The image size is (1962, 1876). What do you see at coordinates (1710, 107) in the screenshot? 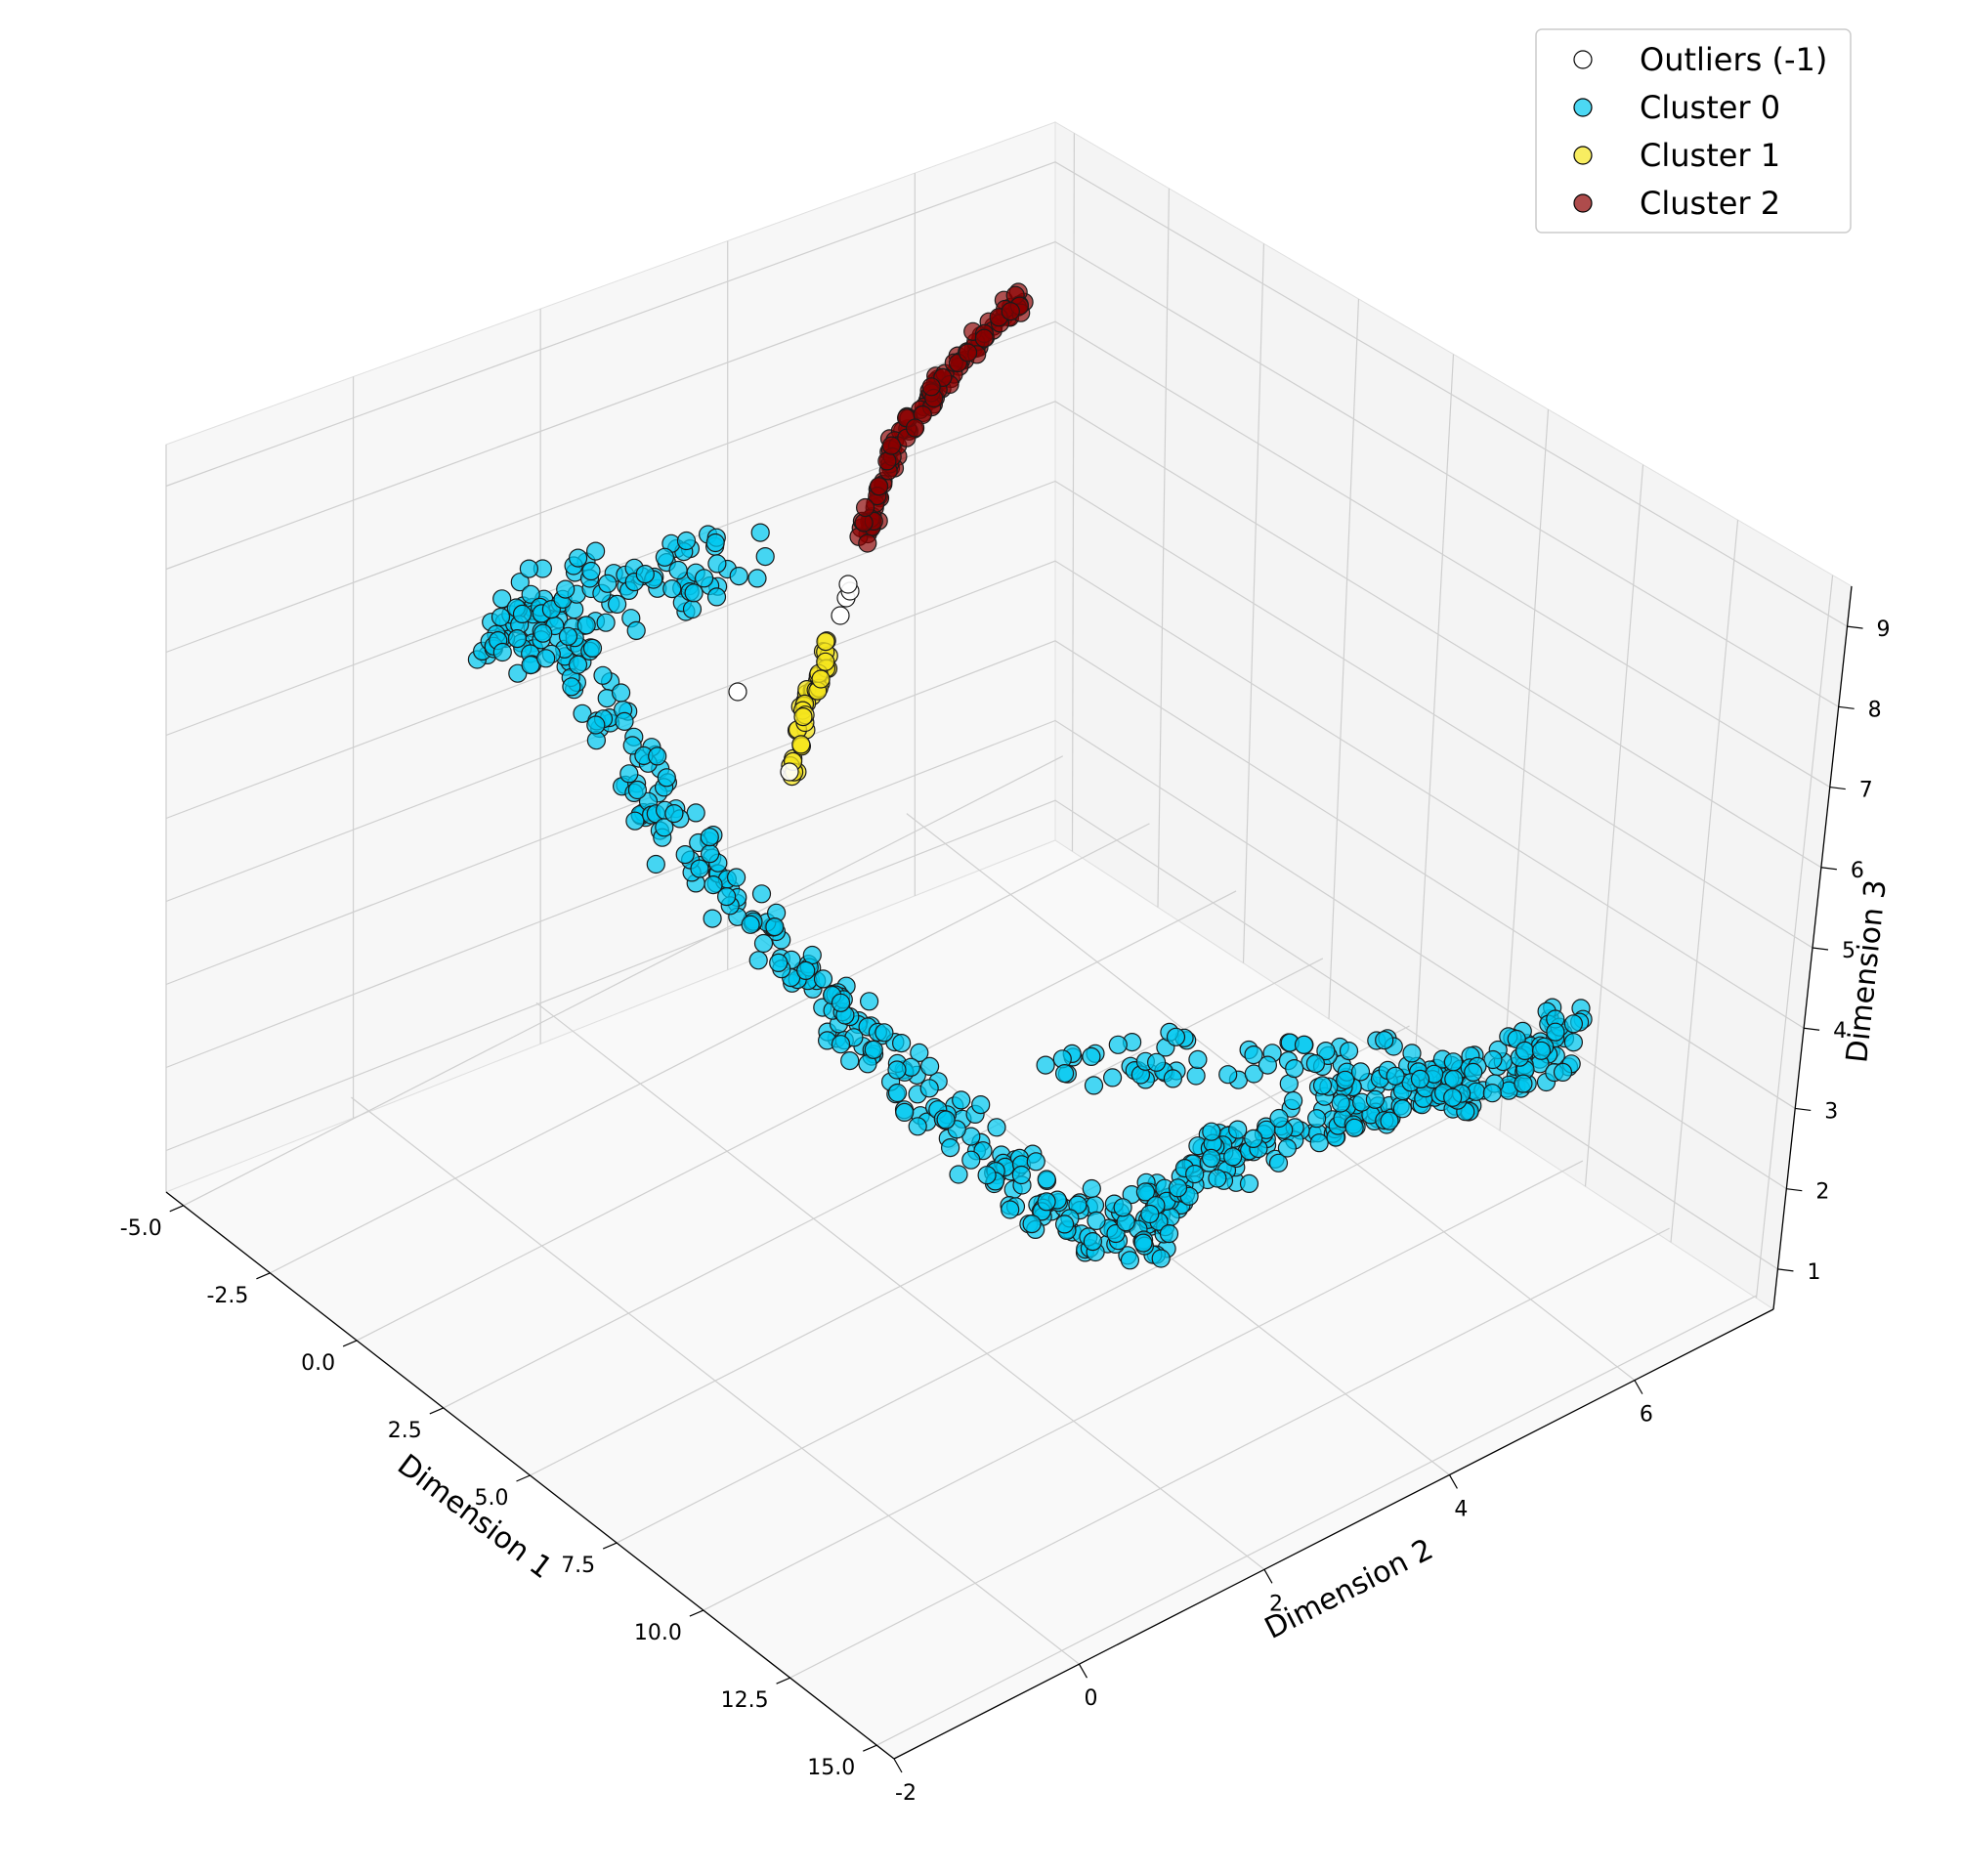
I see `legend-label-cluster-0: Cluster 0` at bounding box center [1710, 107].